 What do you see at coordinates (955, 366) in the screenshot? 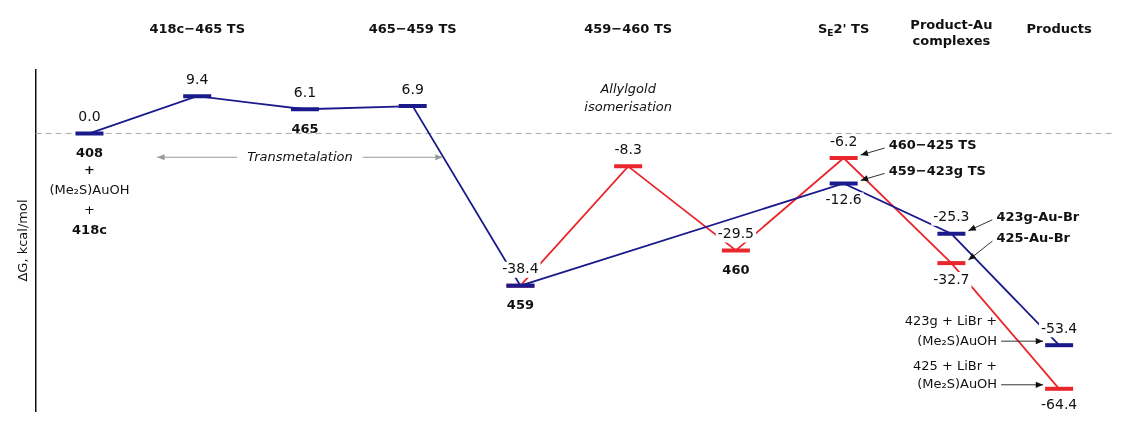
I see `annotation: 425 + LiBr +` at bounding box center [955, 366].